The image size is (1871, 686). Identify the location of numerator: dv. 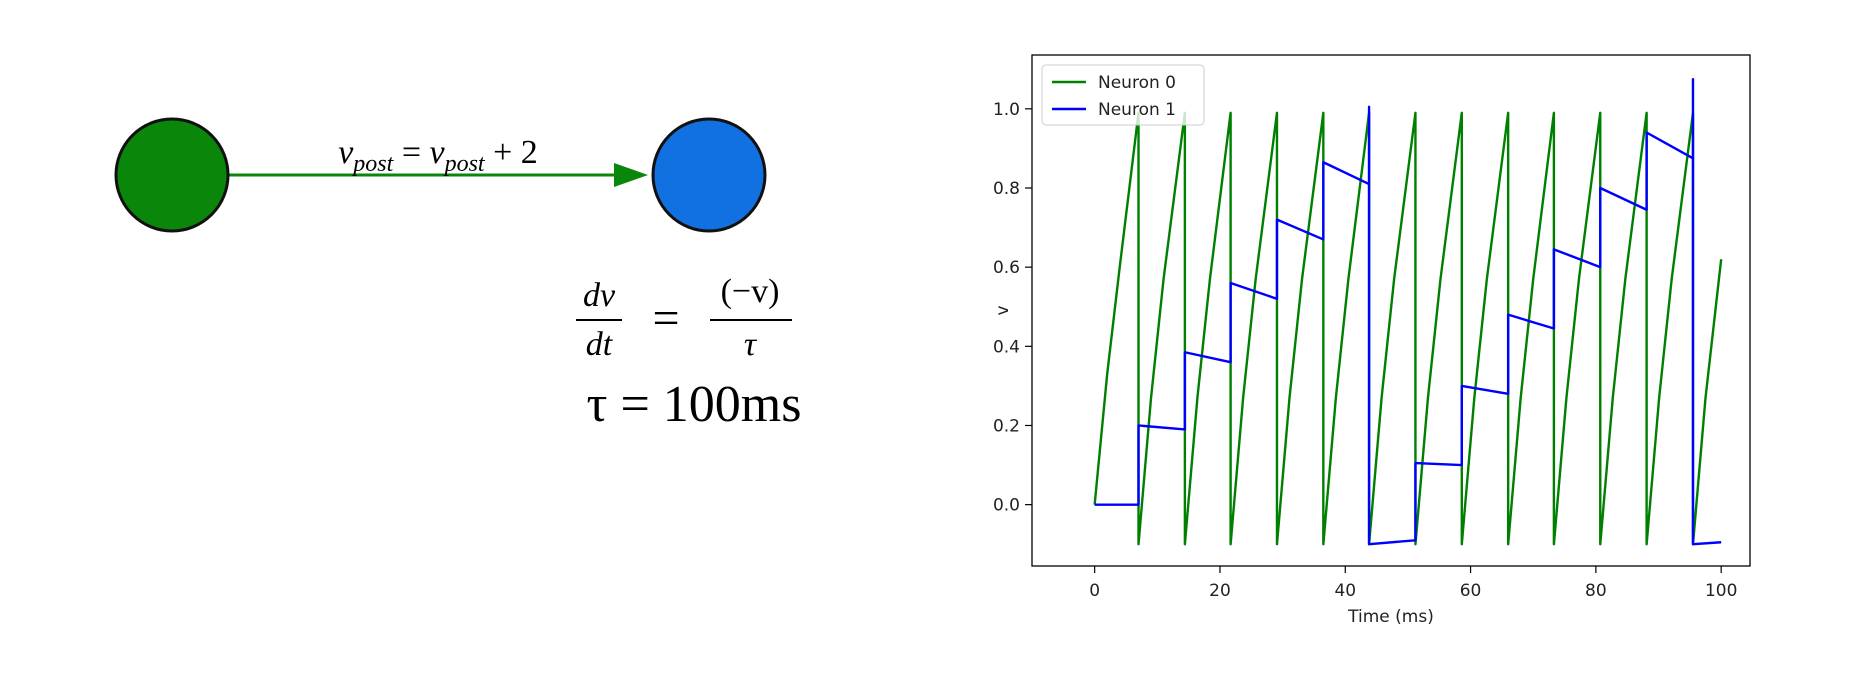
(599, 295).